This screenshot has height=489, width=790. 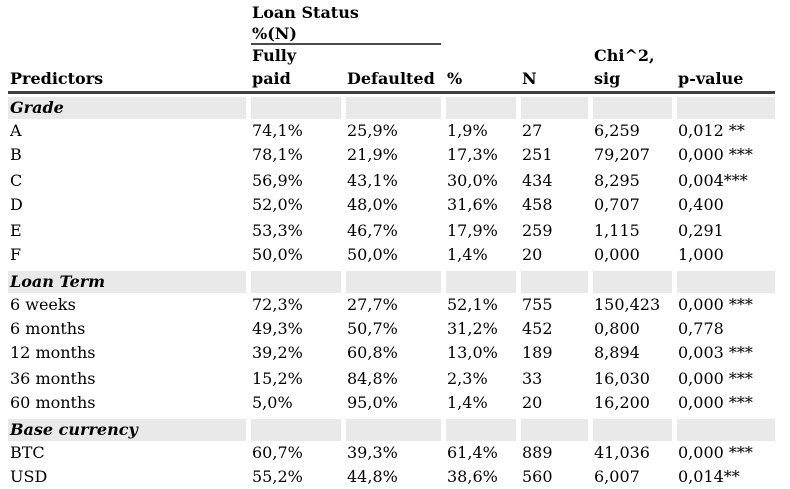 I want to click on cell-fully-paid: 52,0%, so click(x=277, y=204).